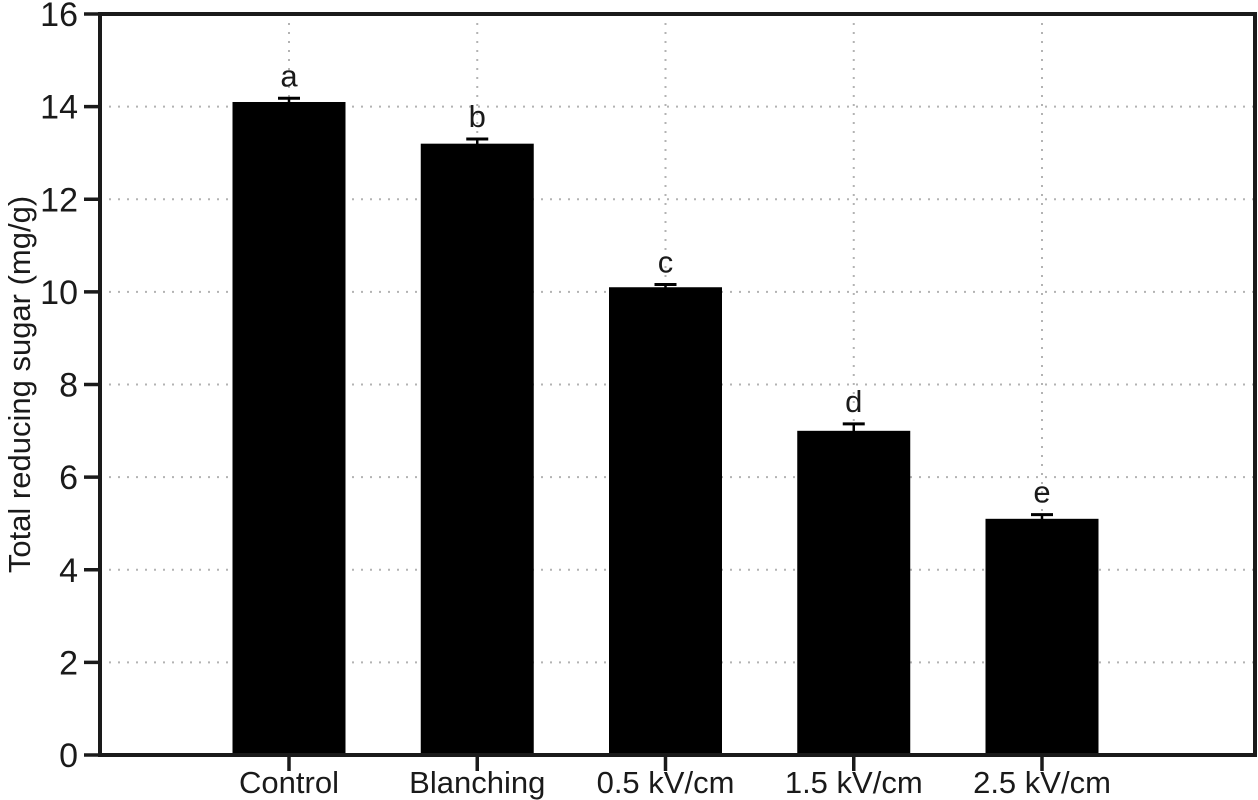 The width and height of the screenshot is (1258, 800). I want to click on significance-letter: a, so click(289, 75).